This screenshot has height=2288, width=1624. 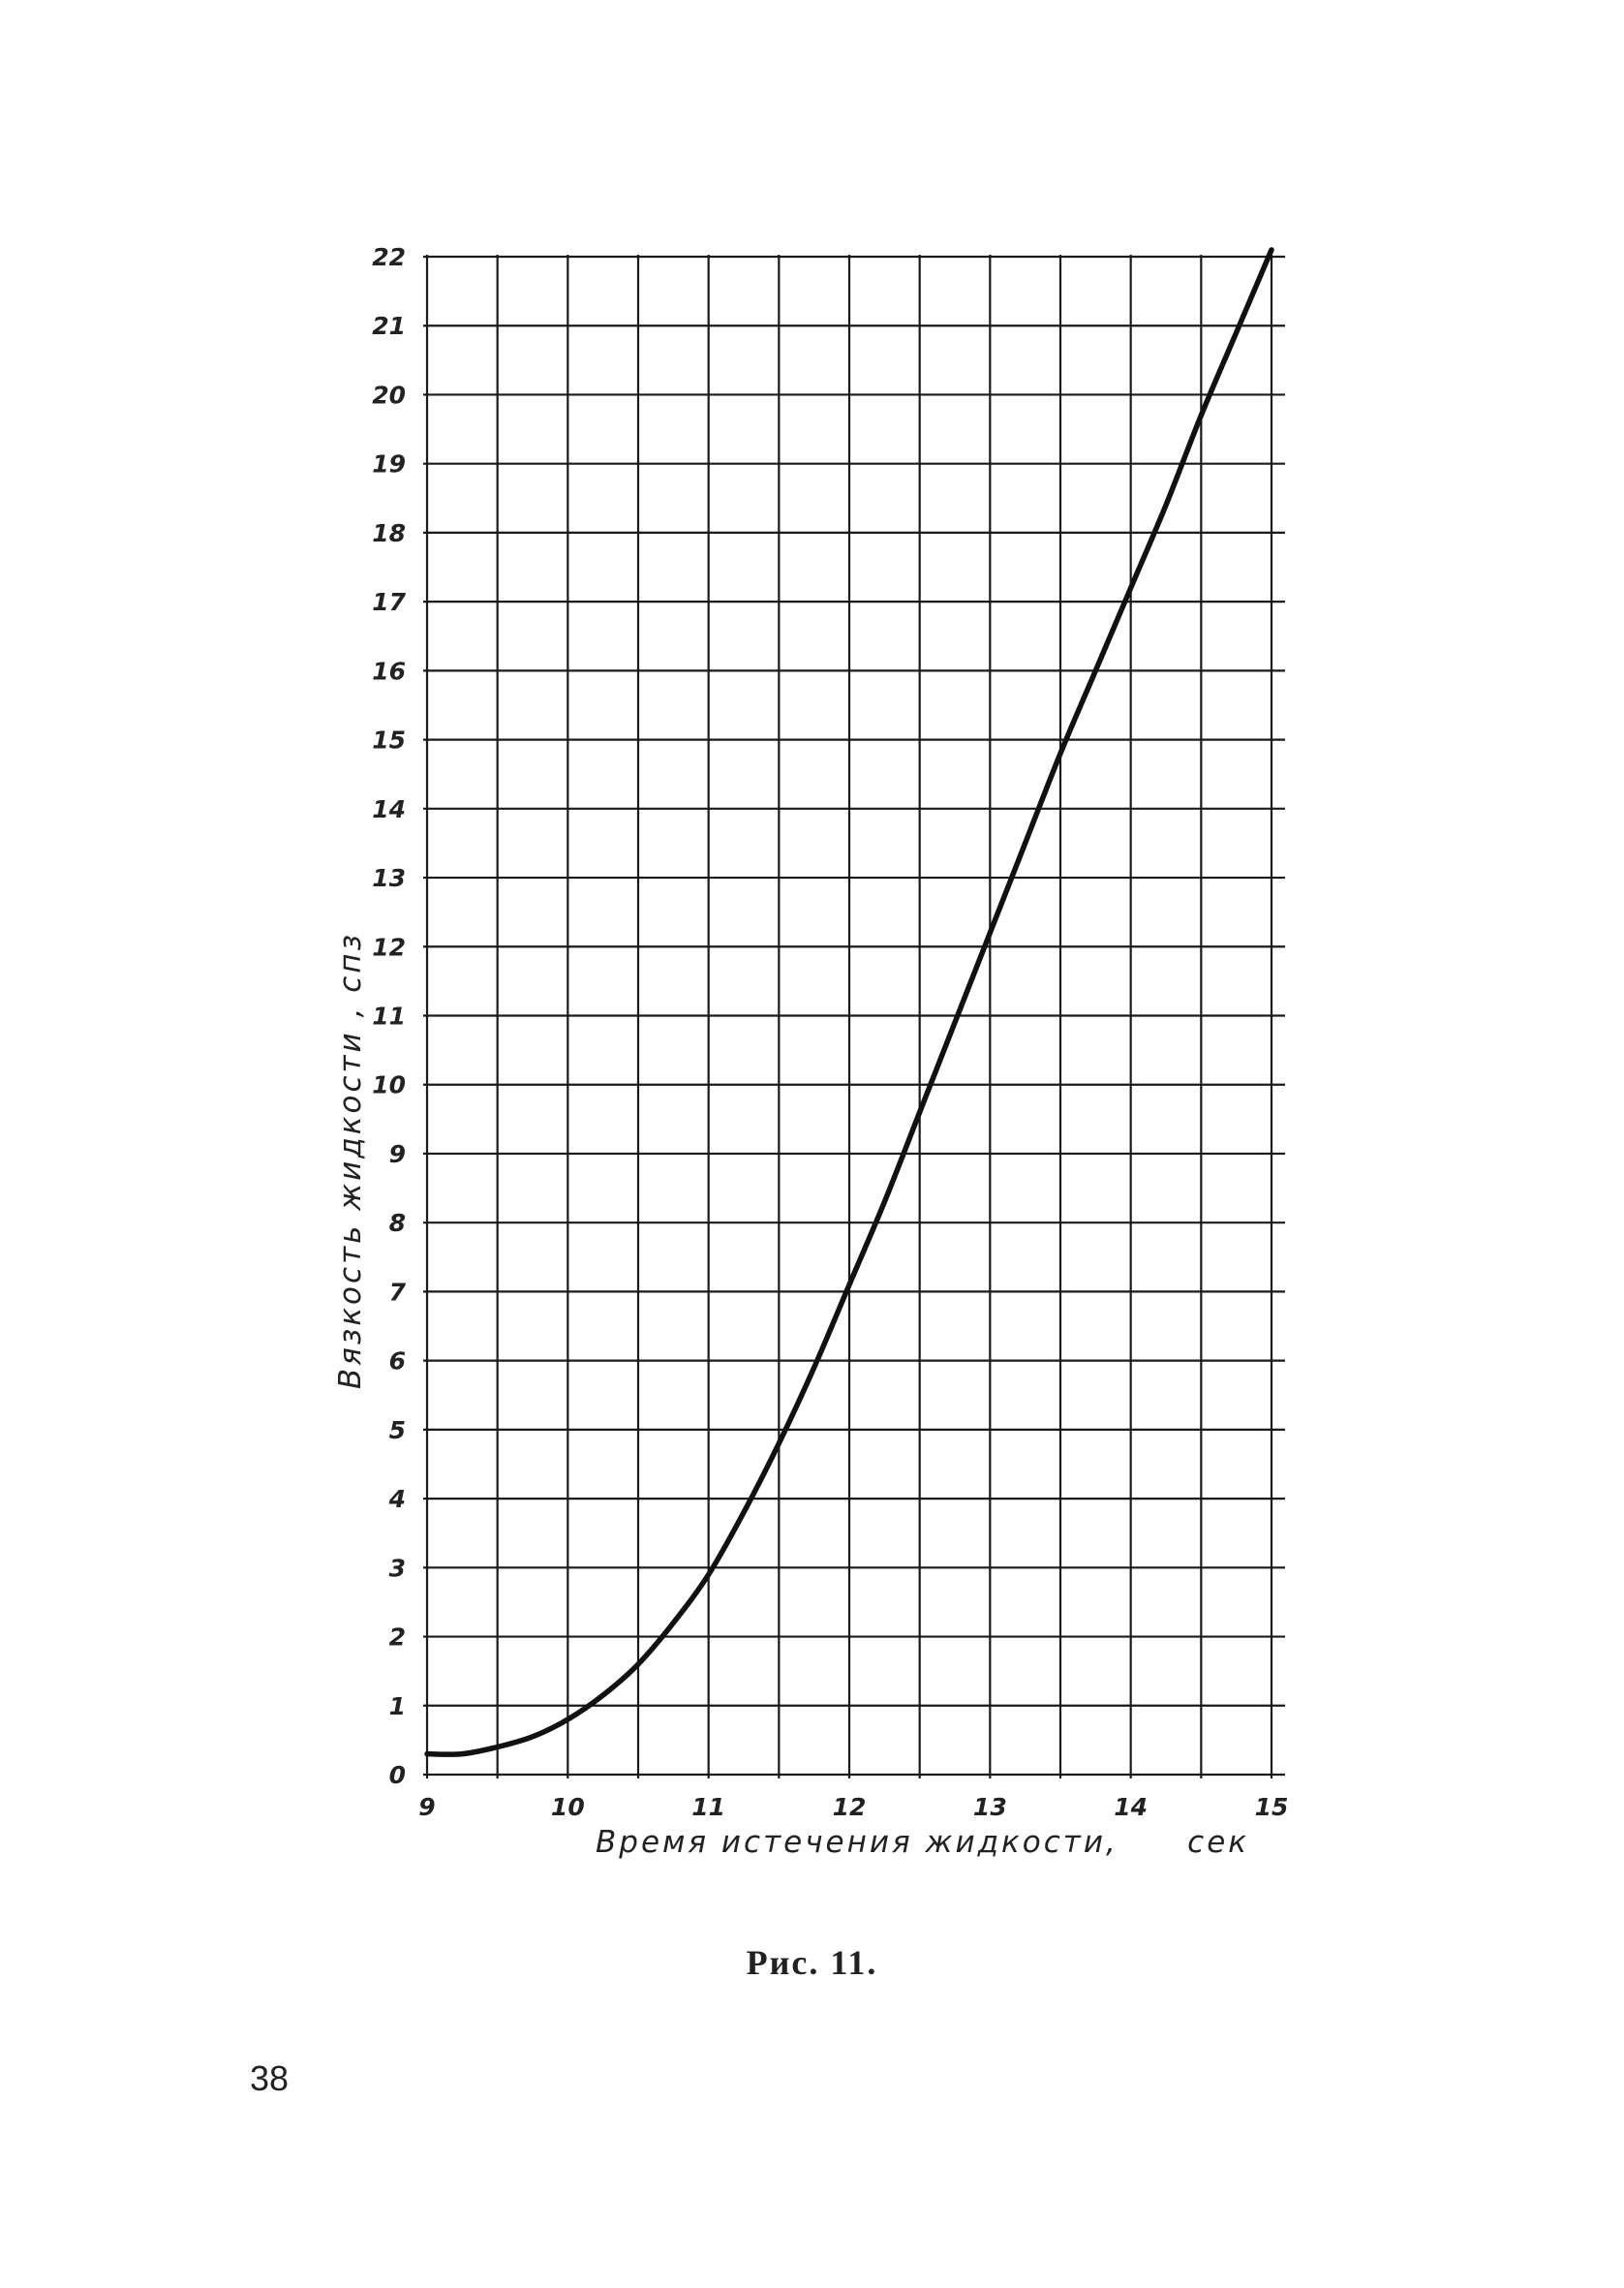 I want to click on x-tick-label: 12, so click(x=850, y=1807).